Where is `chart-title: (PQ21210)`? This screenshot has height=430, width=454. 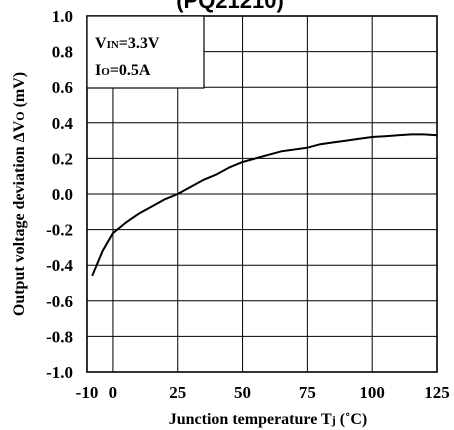
chart-title: (PQ21210) is located at coordinates (230, 6).